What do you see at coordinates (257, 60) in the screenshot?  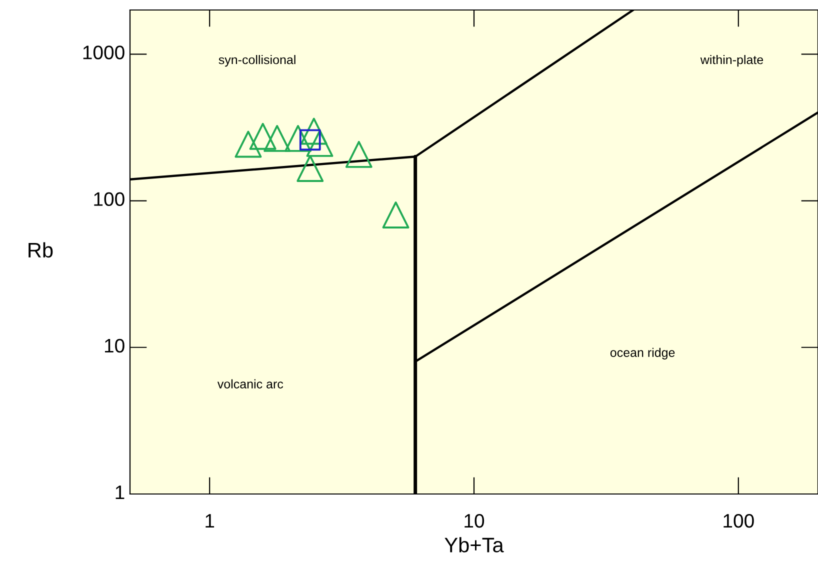 I see `annotation: syn-collisional` at bounding box center [257, 60].